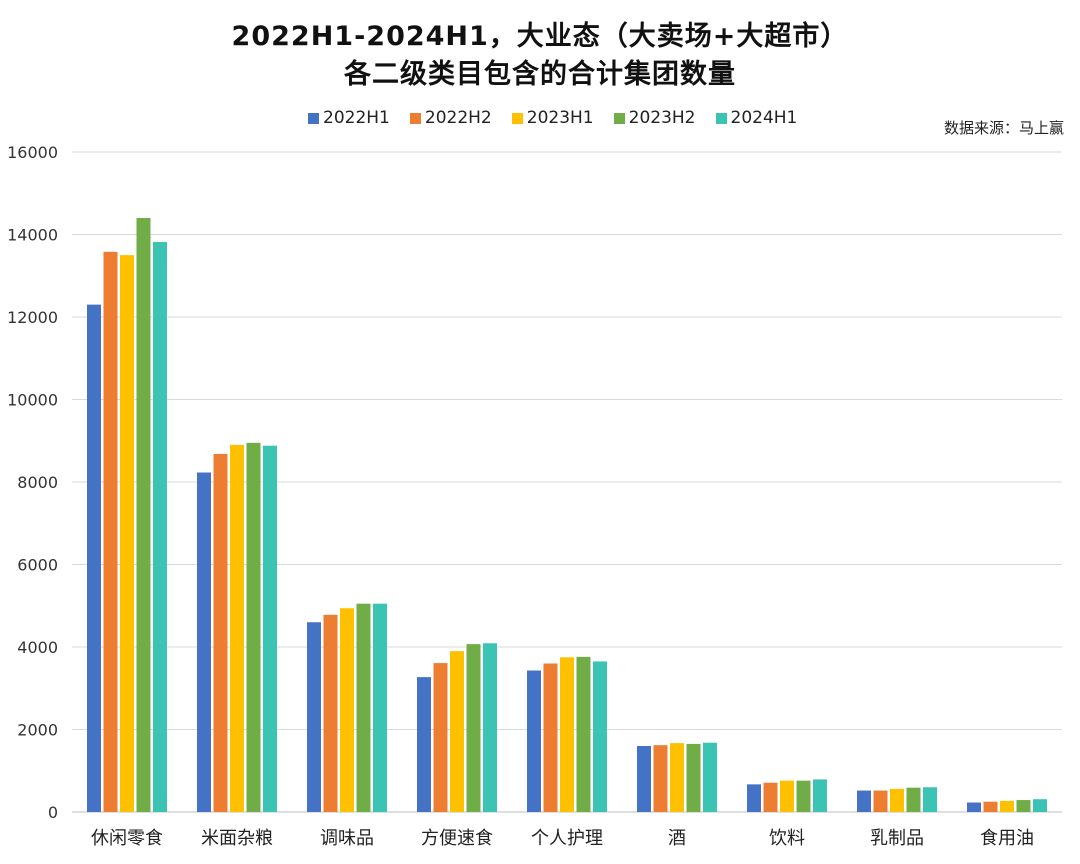 The image size is (1080, 864). Describe the element at coordinates (764, 118) in the screenshot. I see `legend-label: 2024H1` at that location.